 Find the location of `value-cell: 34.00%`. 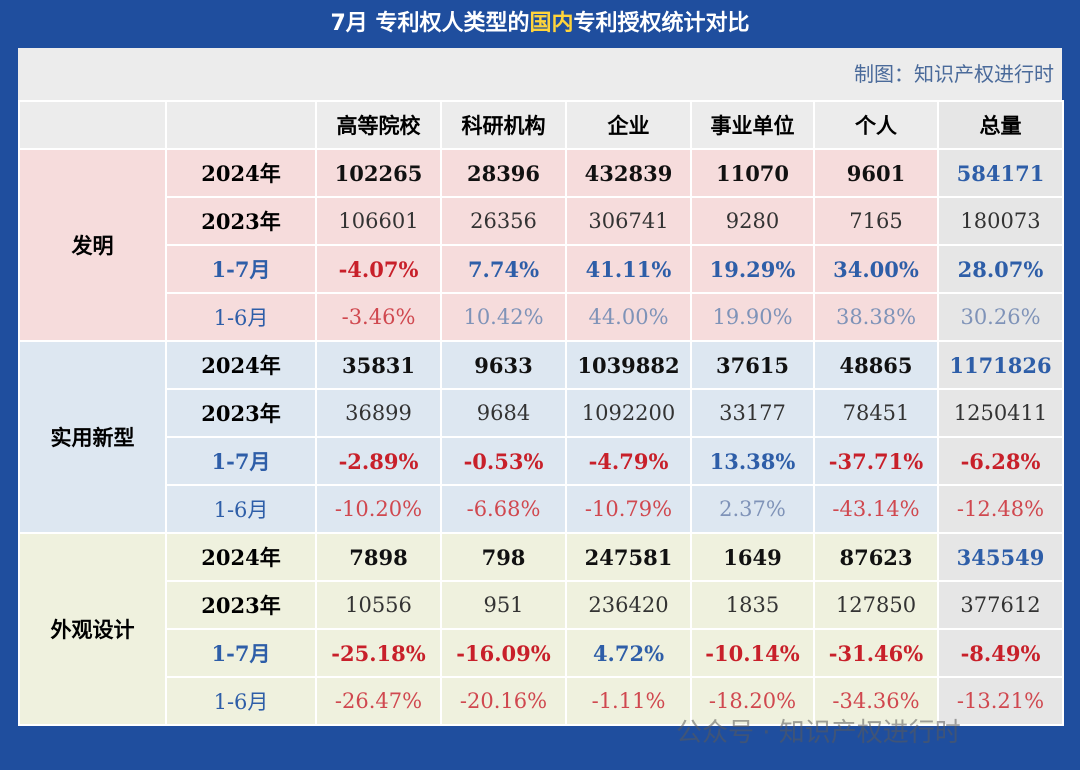

value-cell: 34.00% is located at coordinates (876, 269).